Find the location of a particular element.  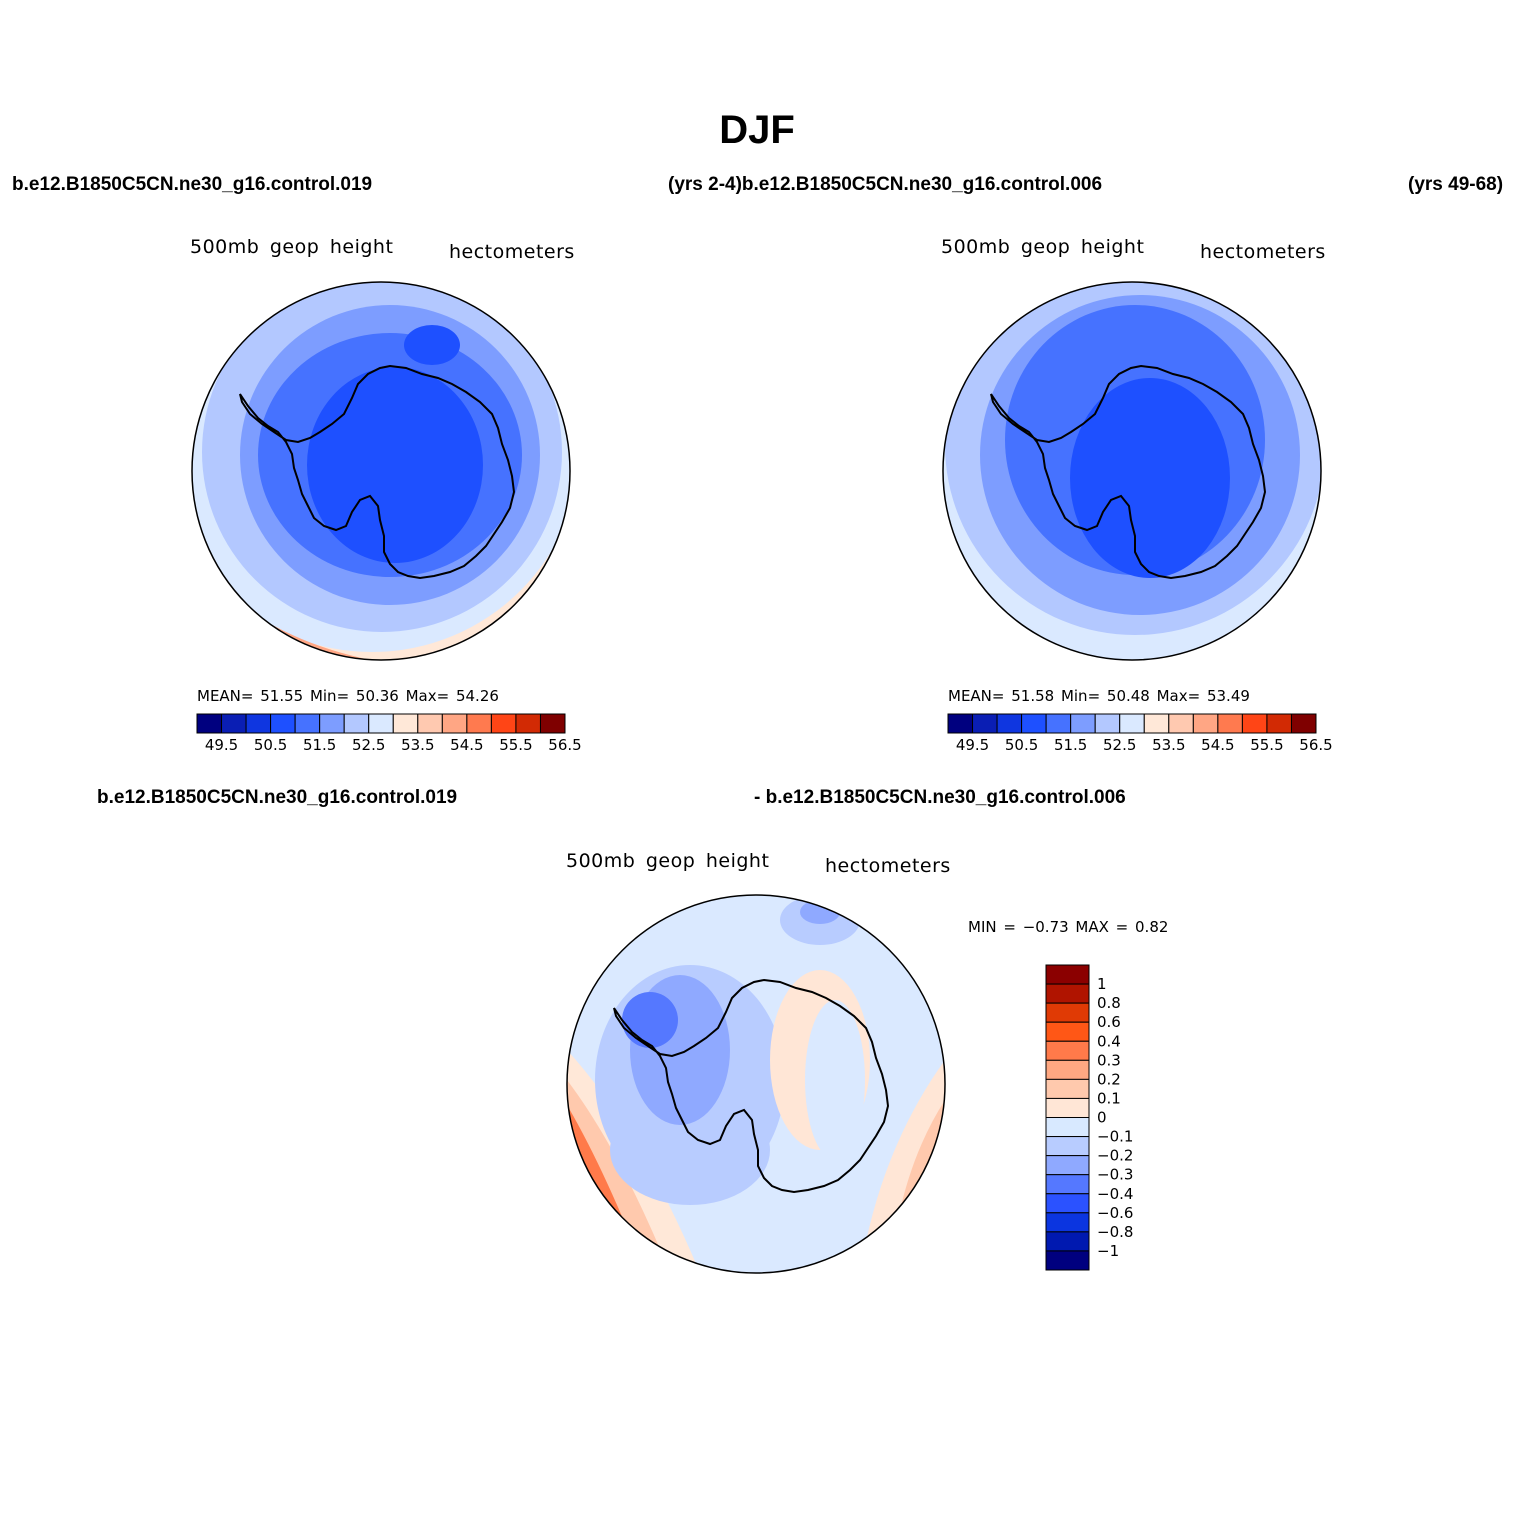

panel2-colorbar-tick-label: 51.5 is located at coordinates (1070, 745).